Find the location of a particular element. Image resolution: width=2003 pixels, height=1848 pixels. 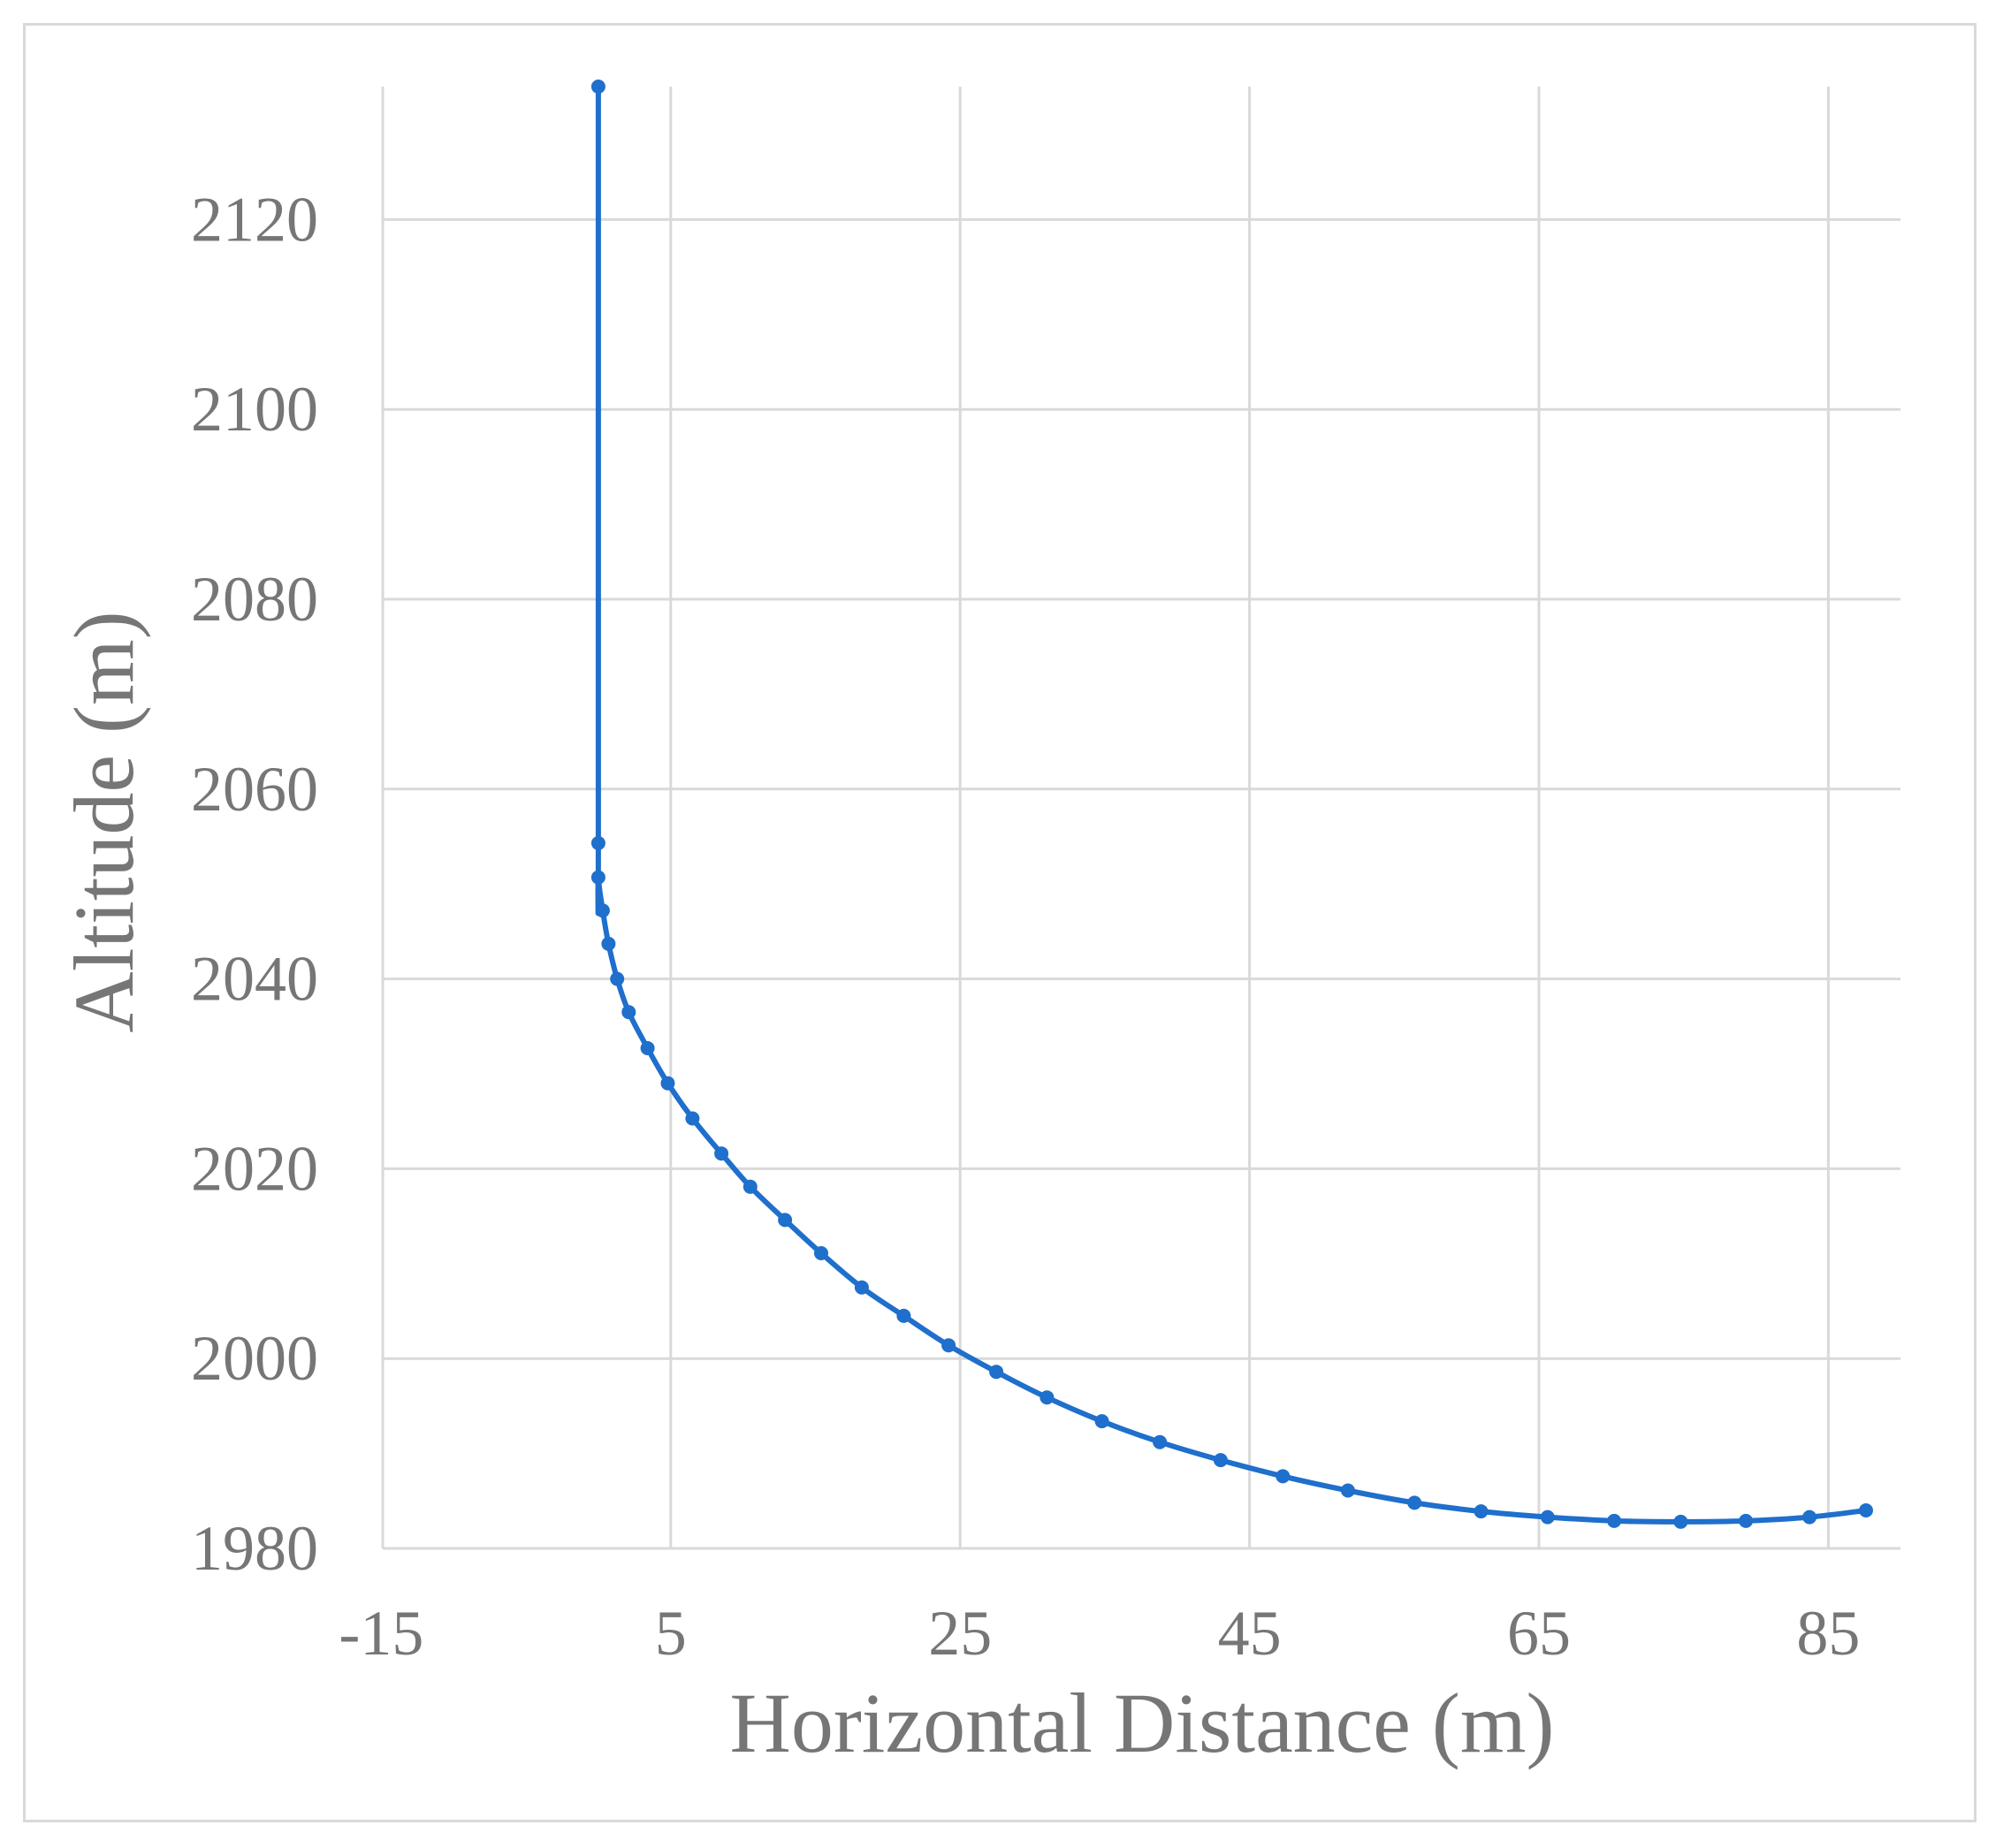

x-tick-label: 65 is located at coordinates (1539, 1633).